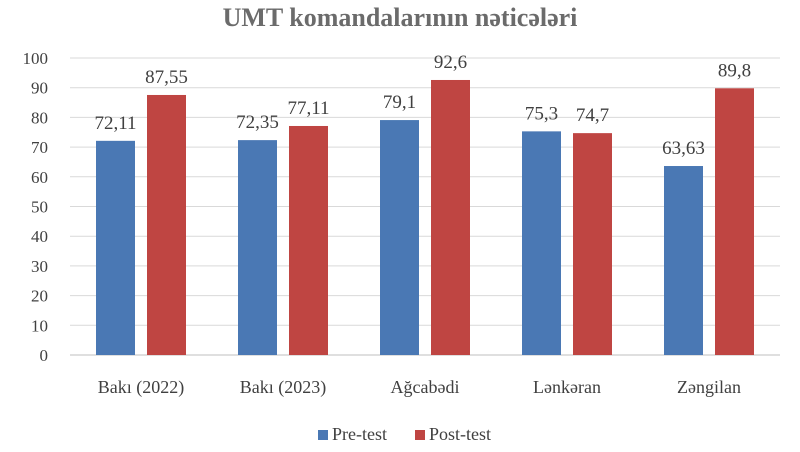 The image size is (800, 452). Describe the element at coordinates (36, 58) in the screenshot. I see `y-tick-label: 100` at that location.